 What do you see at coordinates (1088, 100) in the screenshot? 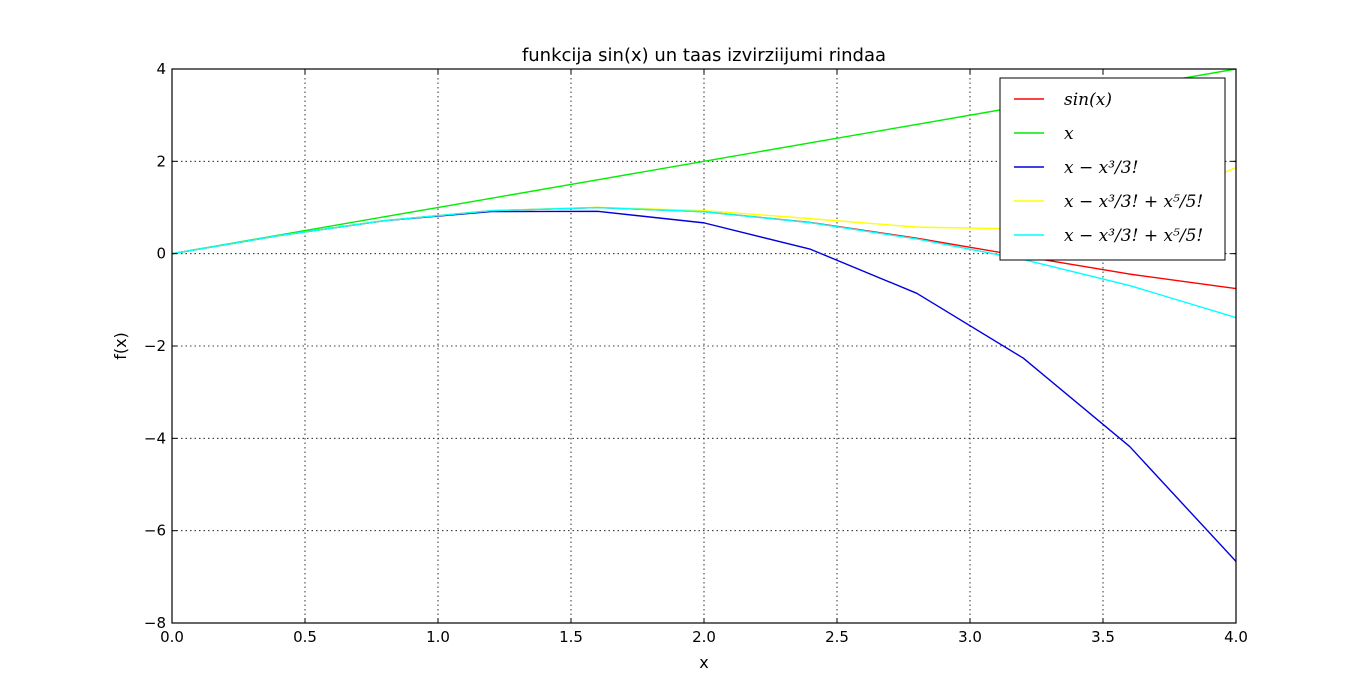
I see `legend-label: sin(x)` at bounding box center [1088, 100].